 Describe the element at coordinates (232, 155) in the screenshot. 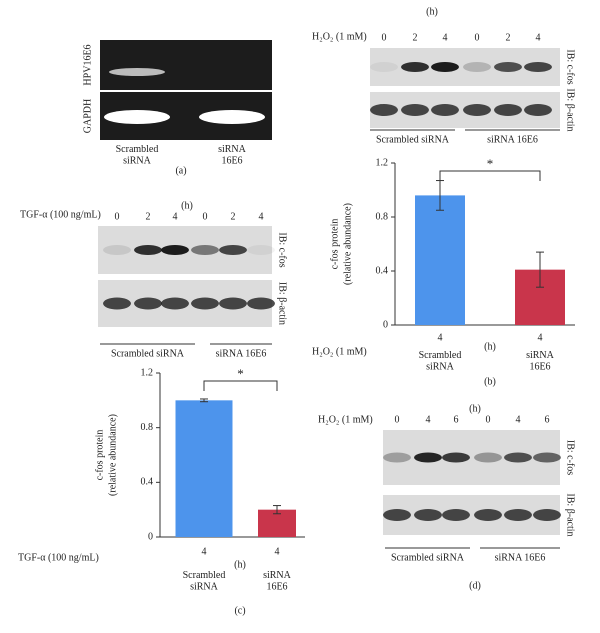

I see `lane-label: siRNA 16E6` at that location.